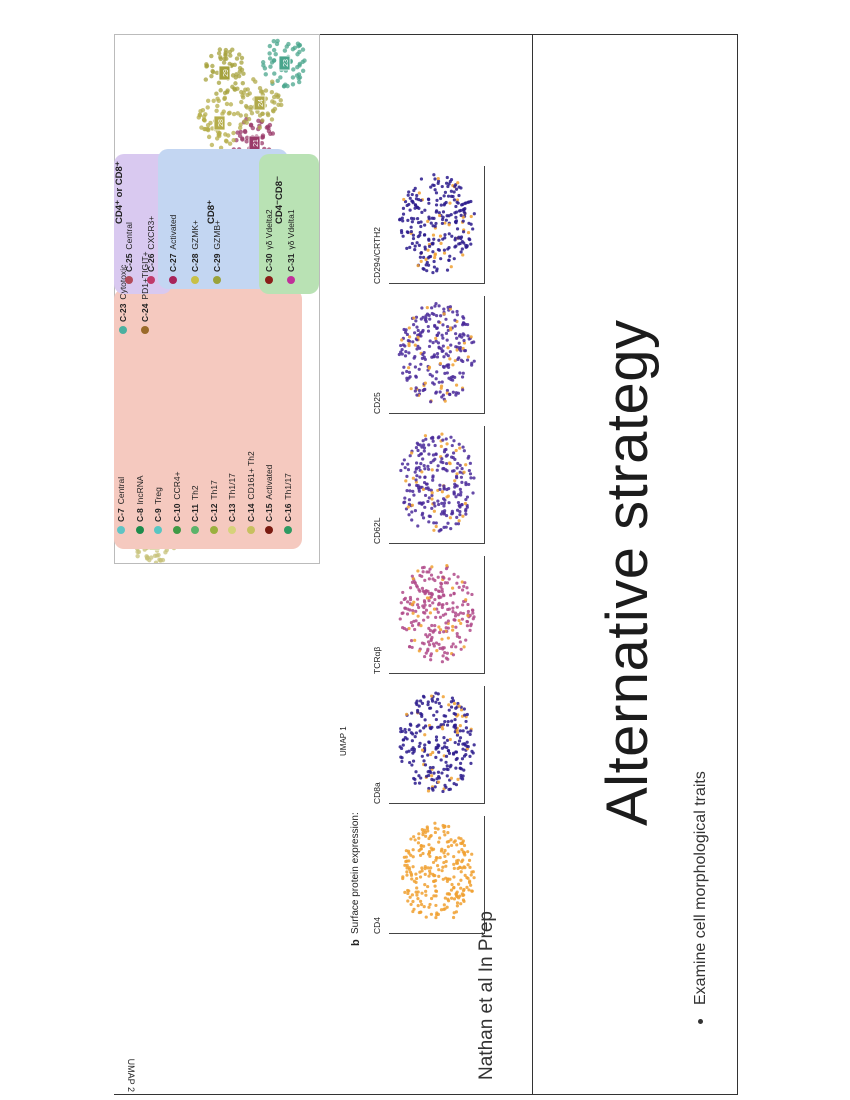 The width and height of the screenshot is (850, 1100). I want to click on marker-plot-tcr-, so click(437, 615).